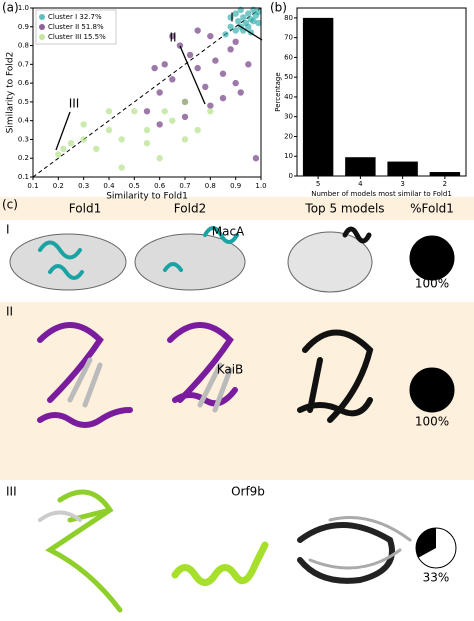 This screenshot has height=621, width=474. What do you see at coordinates (23, 8) in the screenshot?
I see `y-tick-label: 1.0` at bounding box center [23, 8].